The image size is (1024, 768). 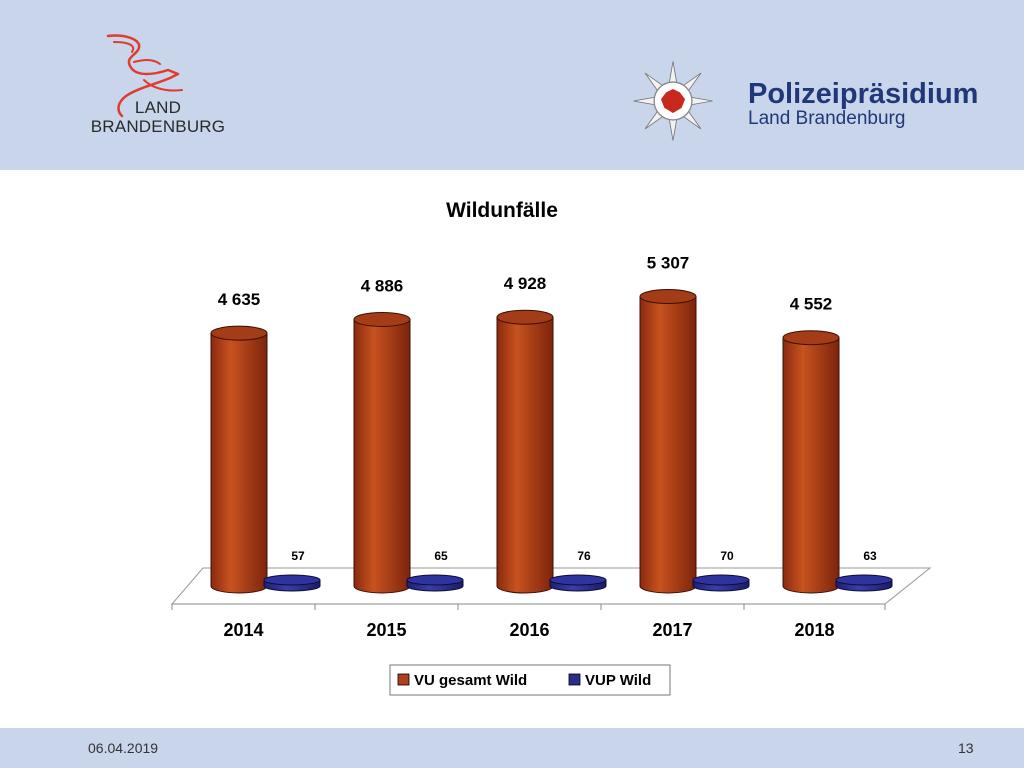 What do you see at coordinates (435, 583) in the screenshot?
I see `bar-vup-wild-2015` at bounding box center [435, 583].